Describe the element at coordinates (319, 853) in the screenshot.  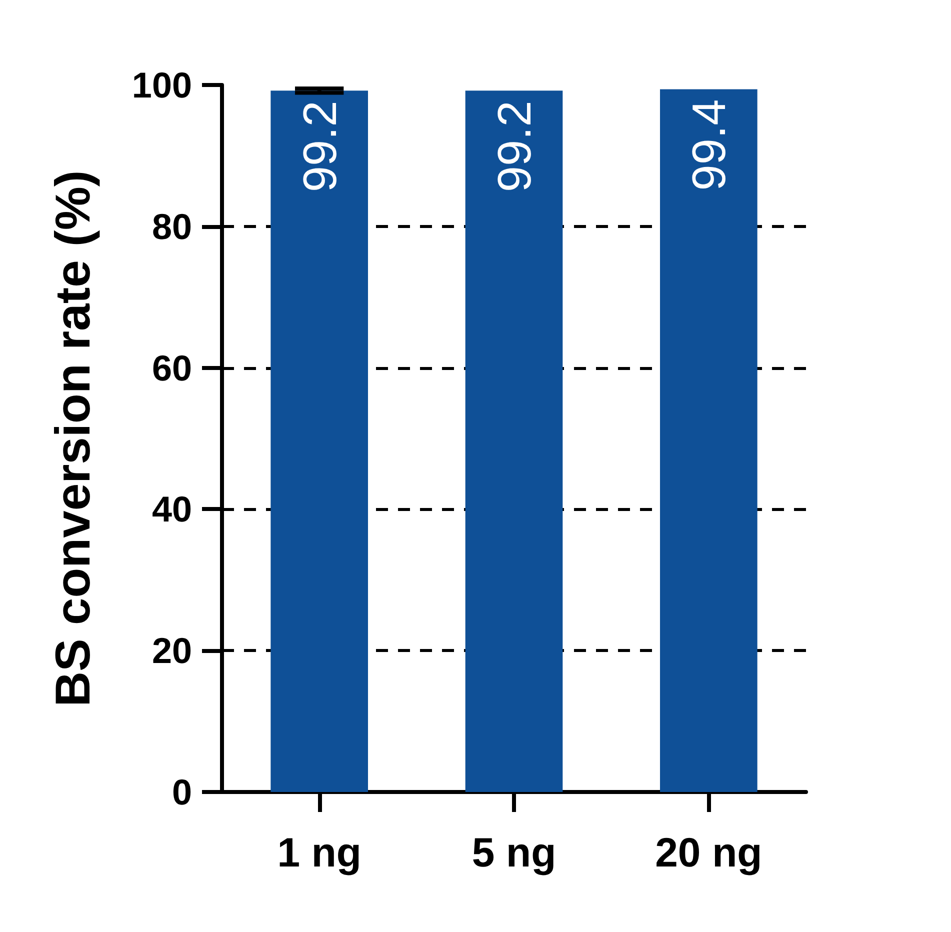
I see `x-tick-label: 1 ng` at that location.